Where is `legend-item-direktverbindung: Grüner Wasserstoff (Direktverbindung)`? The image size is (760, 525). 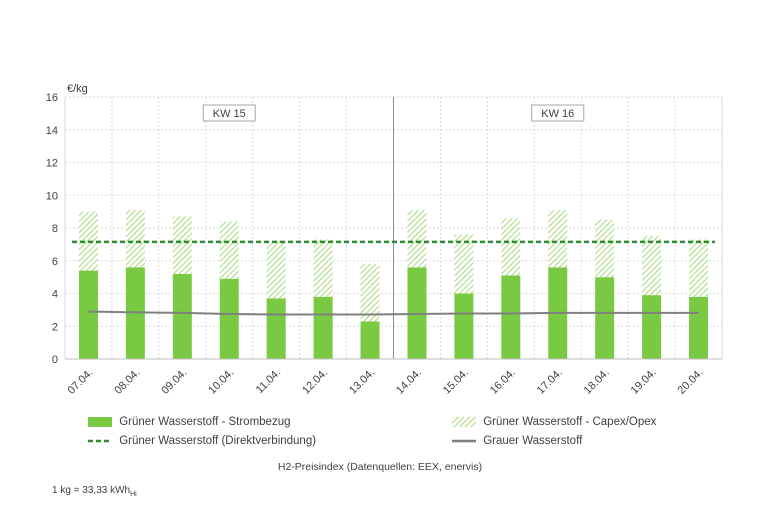
legend-item-direktverbindung: Grüner Wasserstoff (Direktverbindung) is located at coordinates (202, 441).